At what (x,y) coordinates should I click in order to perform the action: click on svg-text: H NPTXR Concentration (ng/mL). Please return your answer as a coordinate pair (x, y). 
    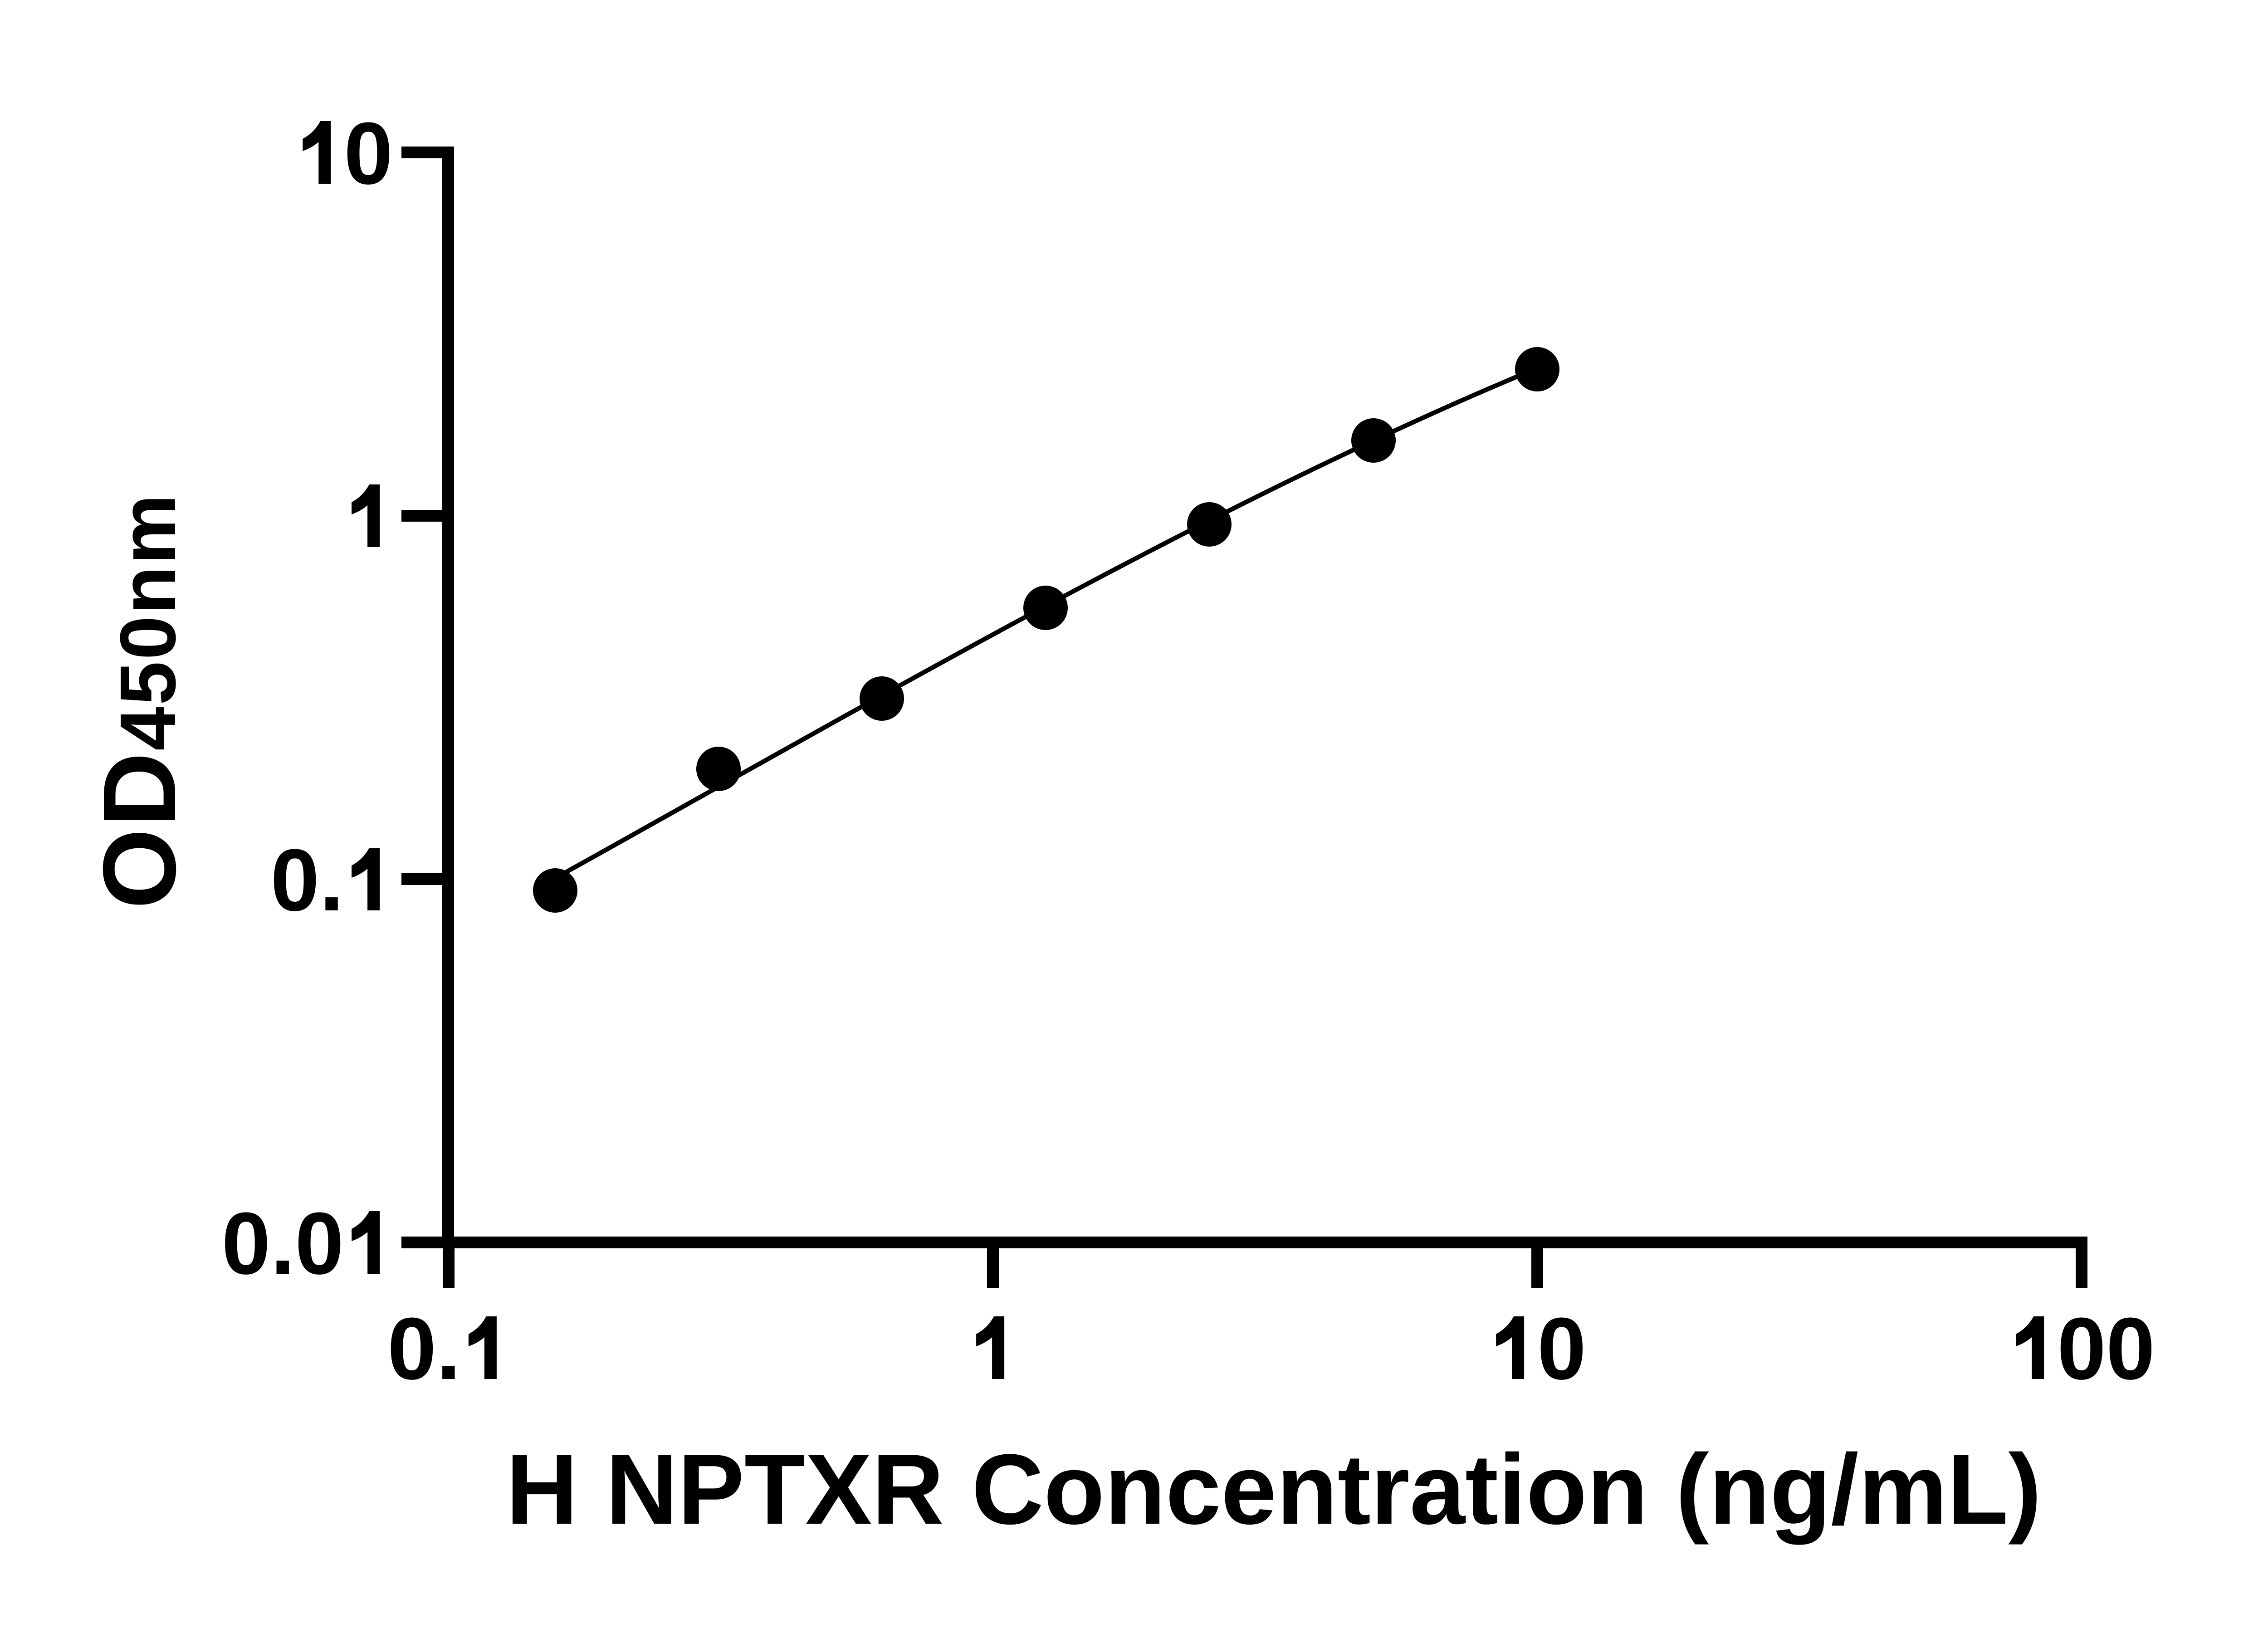
    Looking at the image, I should click on (1274, 1489).